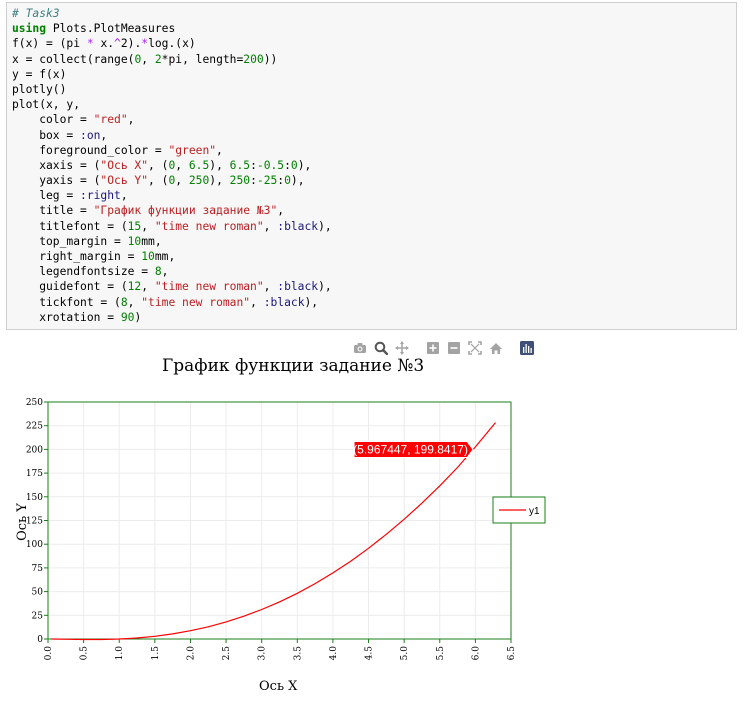  I want to click on x-tick-label: 1.0, so click(120, 653).